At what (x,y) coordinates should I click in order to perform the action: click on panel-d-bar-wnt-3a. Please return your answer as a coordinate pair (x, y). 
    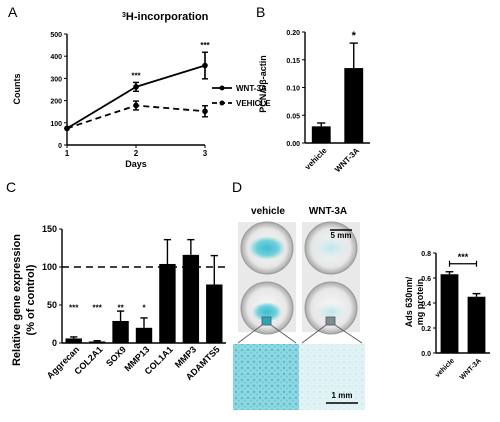
    Looking at the image, I should click on (476, 324).